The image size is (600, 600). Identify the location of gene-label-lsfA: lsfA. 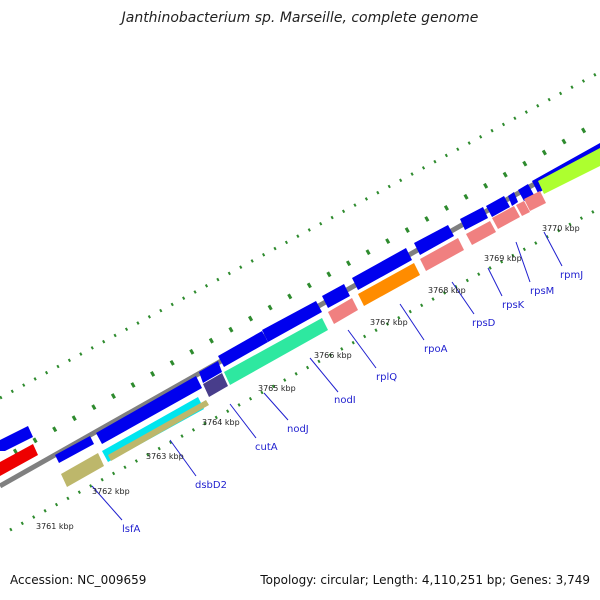
(131, 529).